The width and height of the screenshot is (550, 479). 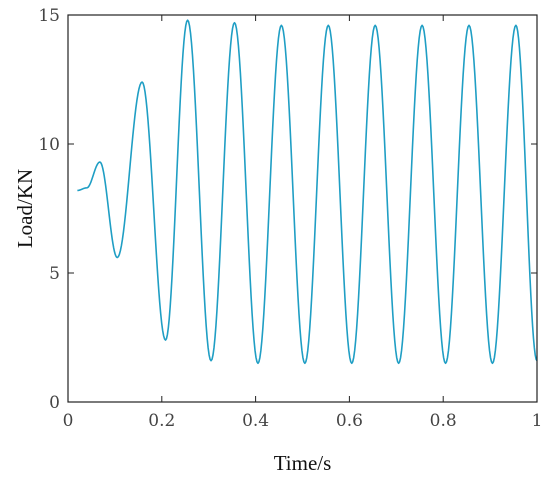 I want to click on x-tick-label: 0.8, so click(x=443, y=421).